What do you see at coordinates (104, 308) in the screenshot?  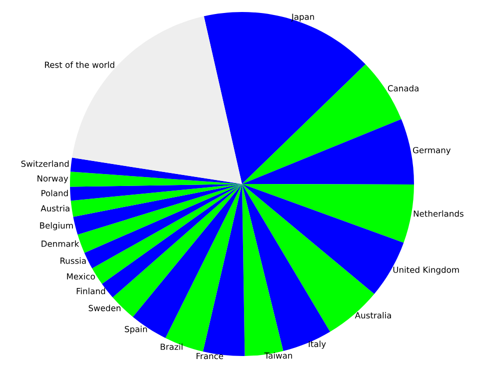 I see `slice-label: Sweden` at bounding box center [104, 308].